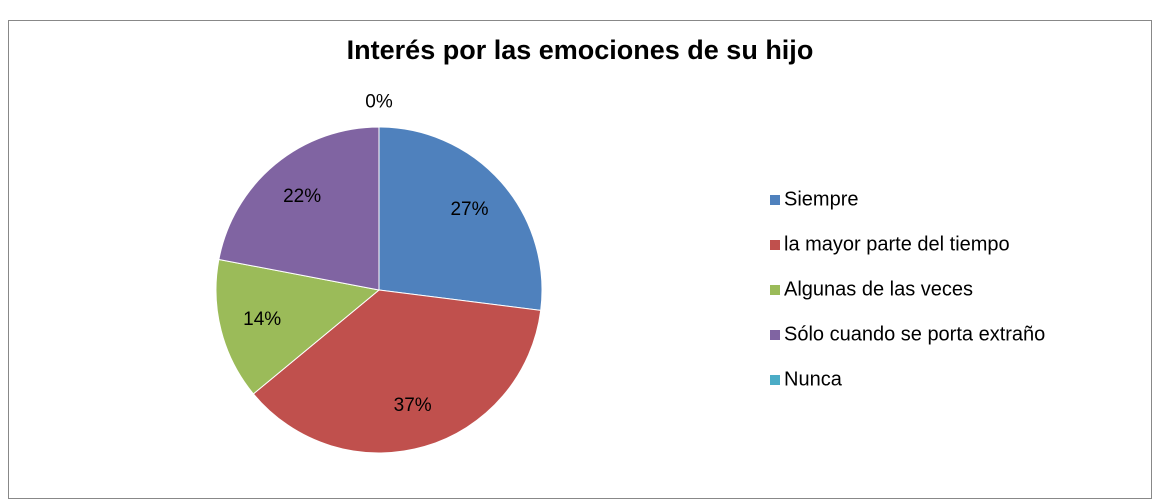 The height and width of the screenshot is (500, 1153). Describe the element at coordinates (379, 102) in the screenshot. I see `data-label: 0%` at that location.